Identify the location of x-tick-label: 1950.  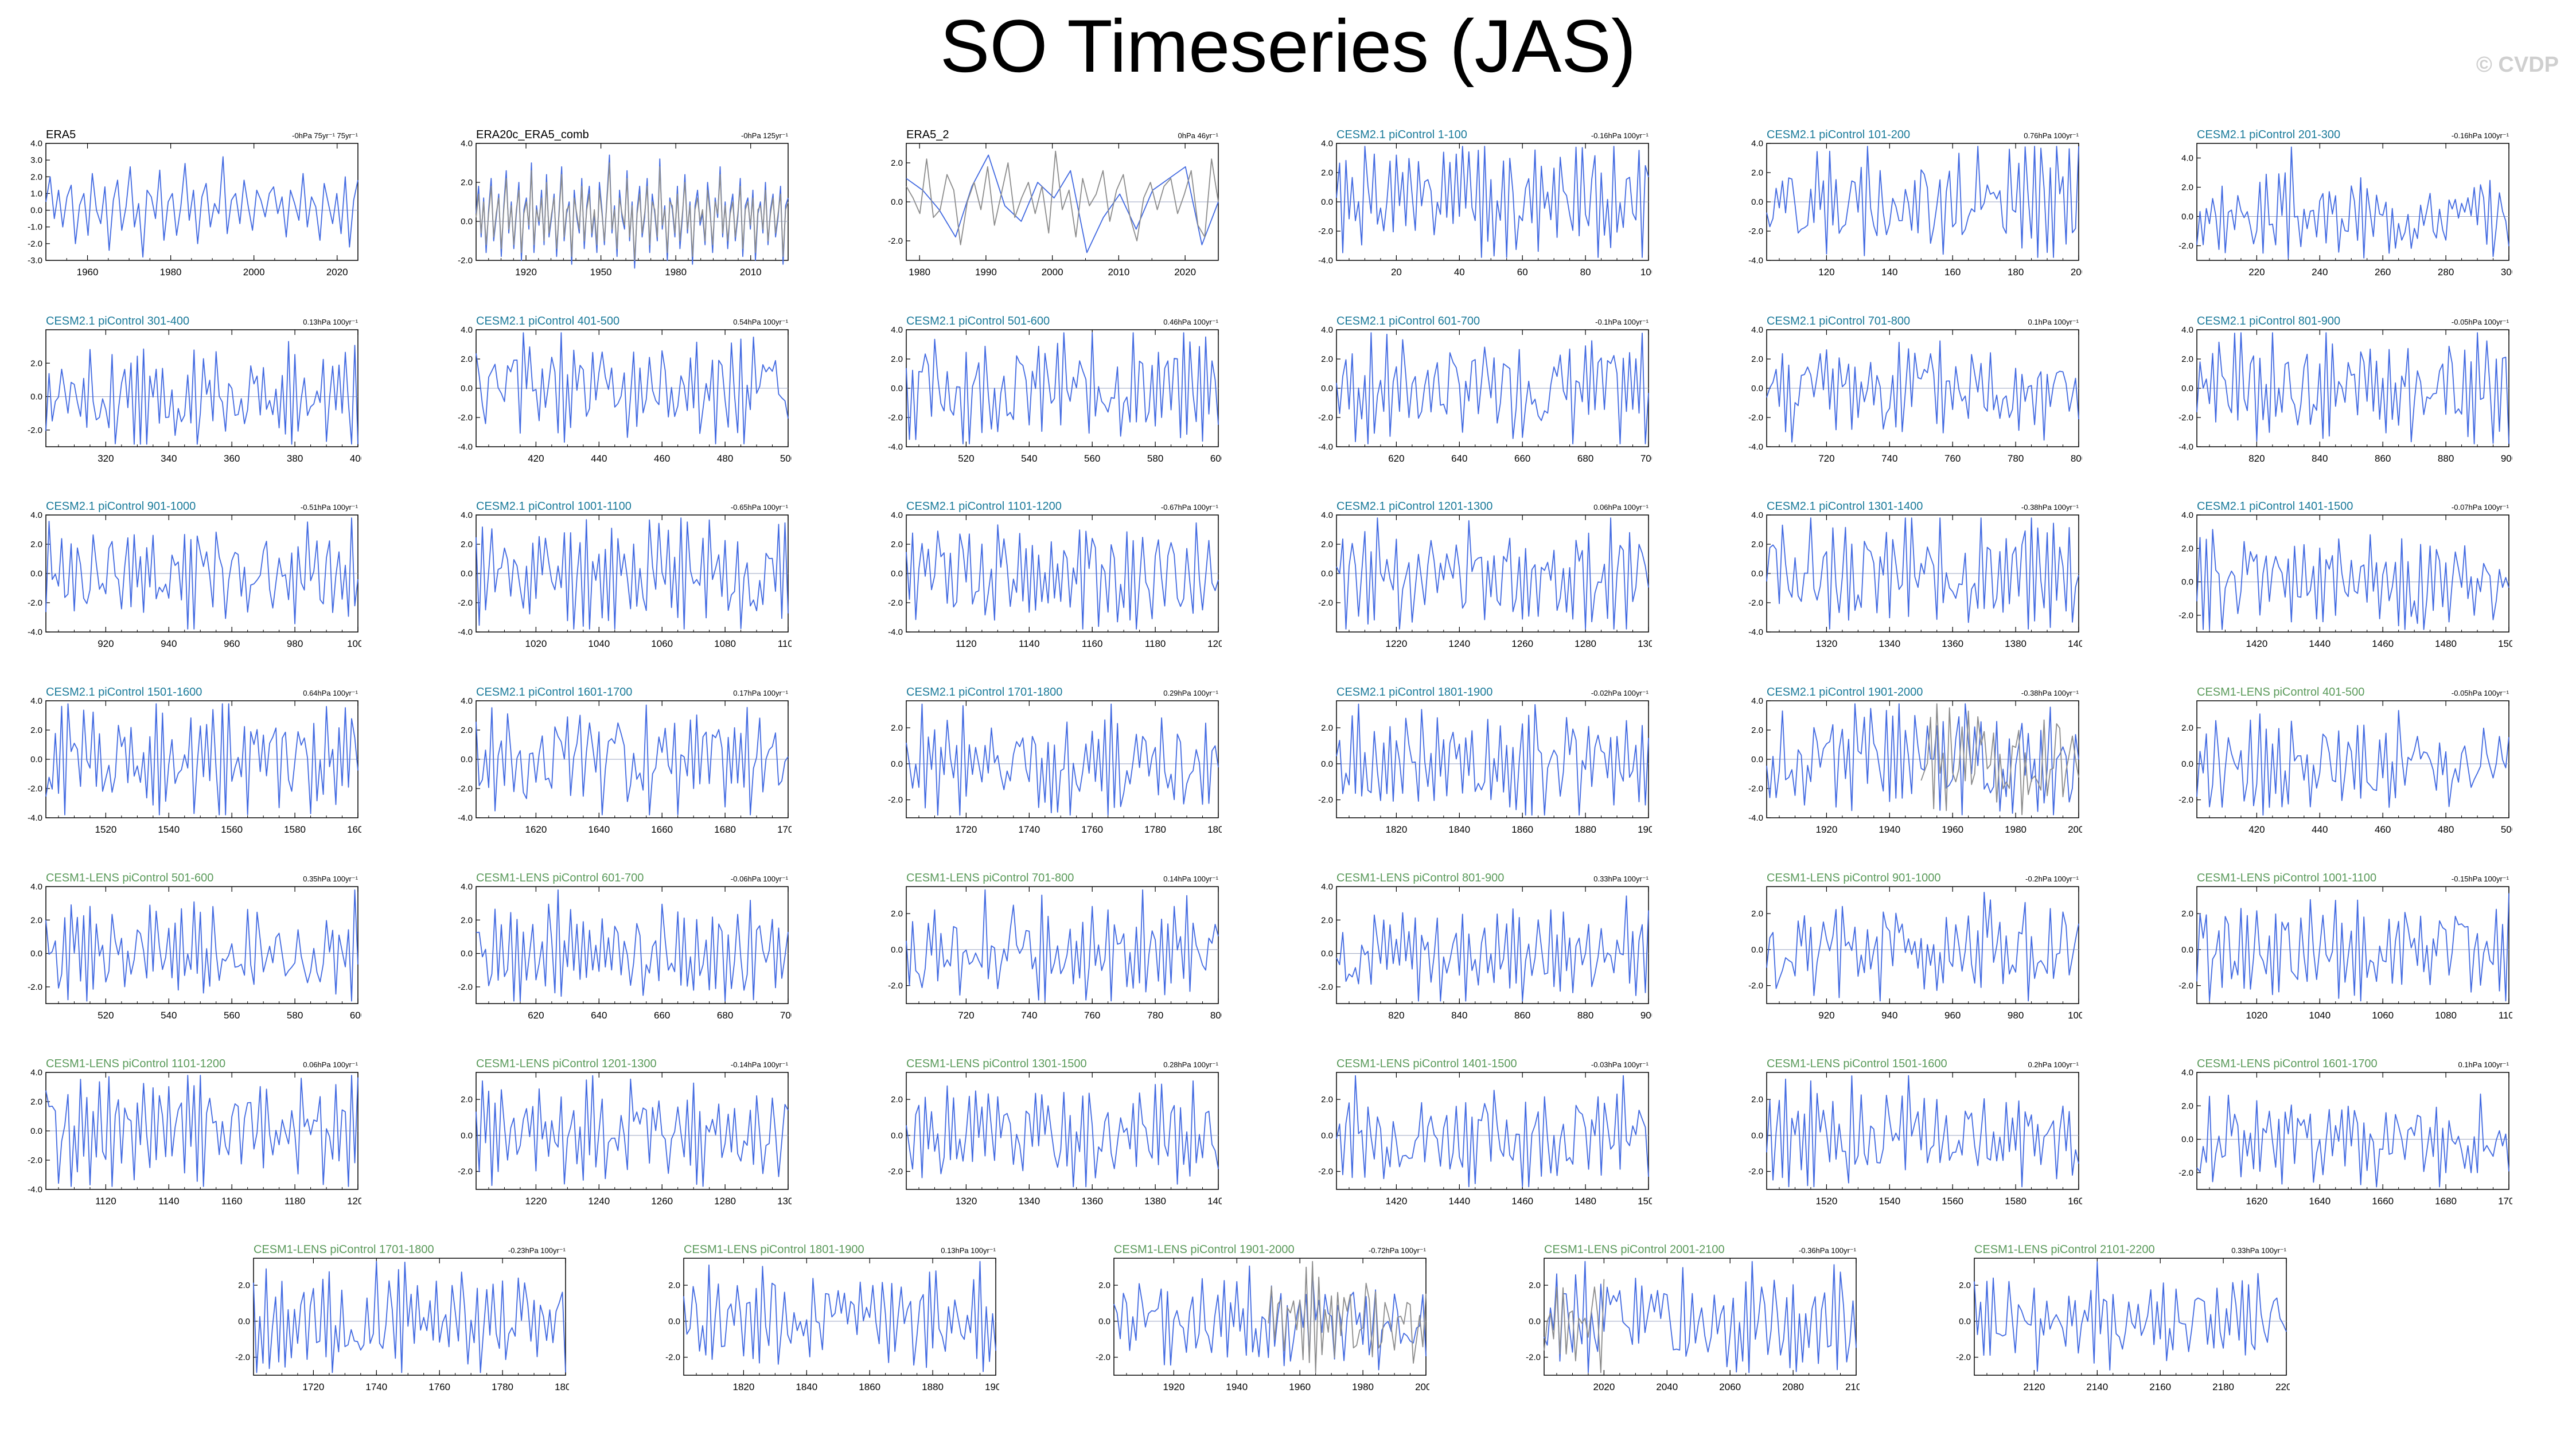
(601, 272).